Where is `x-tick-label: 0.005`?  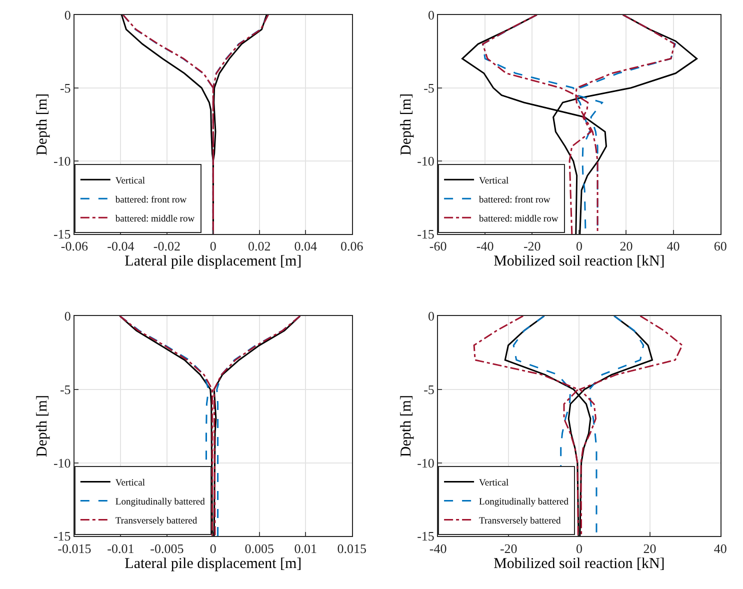
x-tick-label: 0.005 is located at coordinates (259, 548).